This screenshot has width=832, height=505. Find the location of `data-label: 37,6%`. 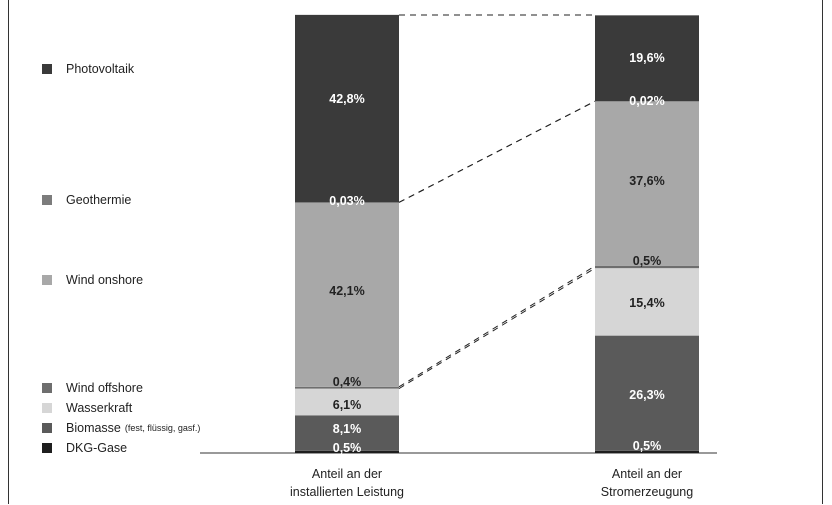

data-label: 37,6% is located at coordinates (646, 181).